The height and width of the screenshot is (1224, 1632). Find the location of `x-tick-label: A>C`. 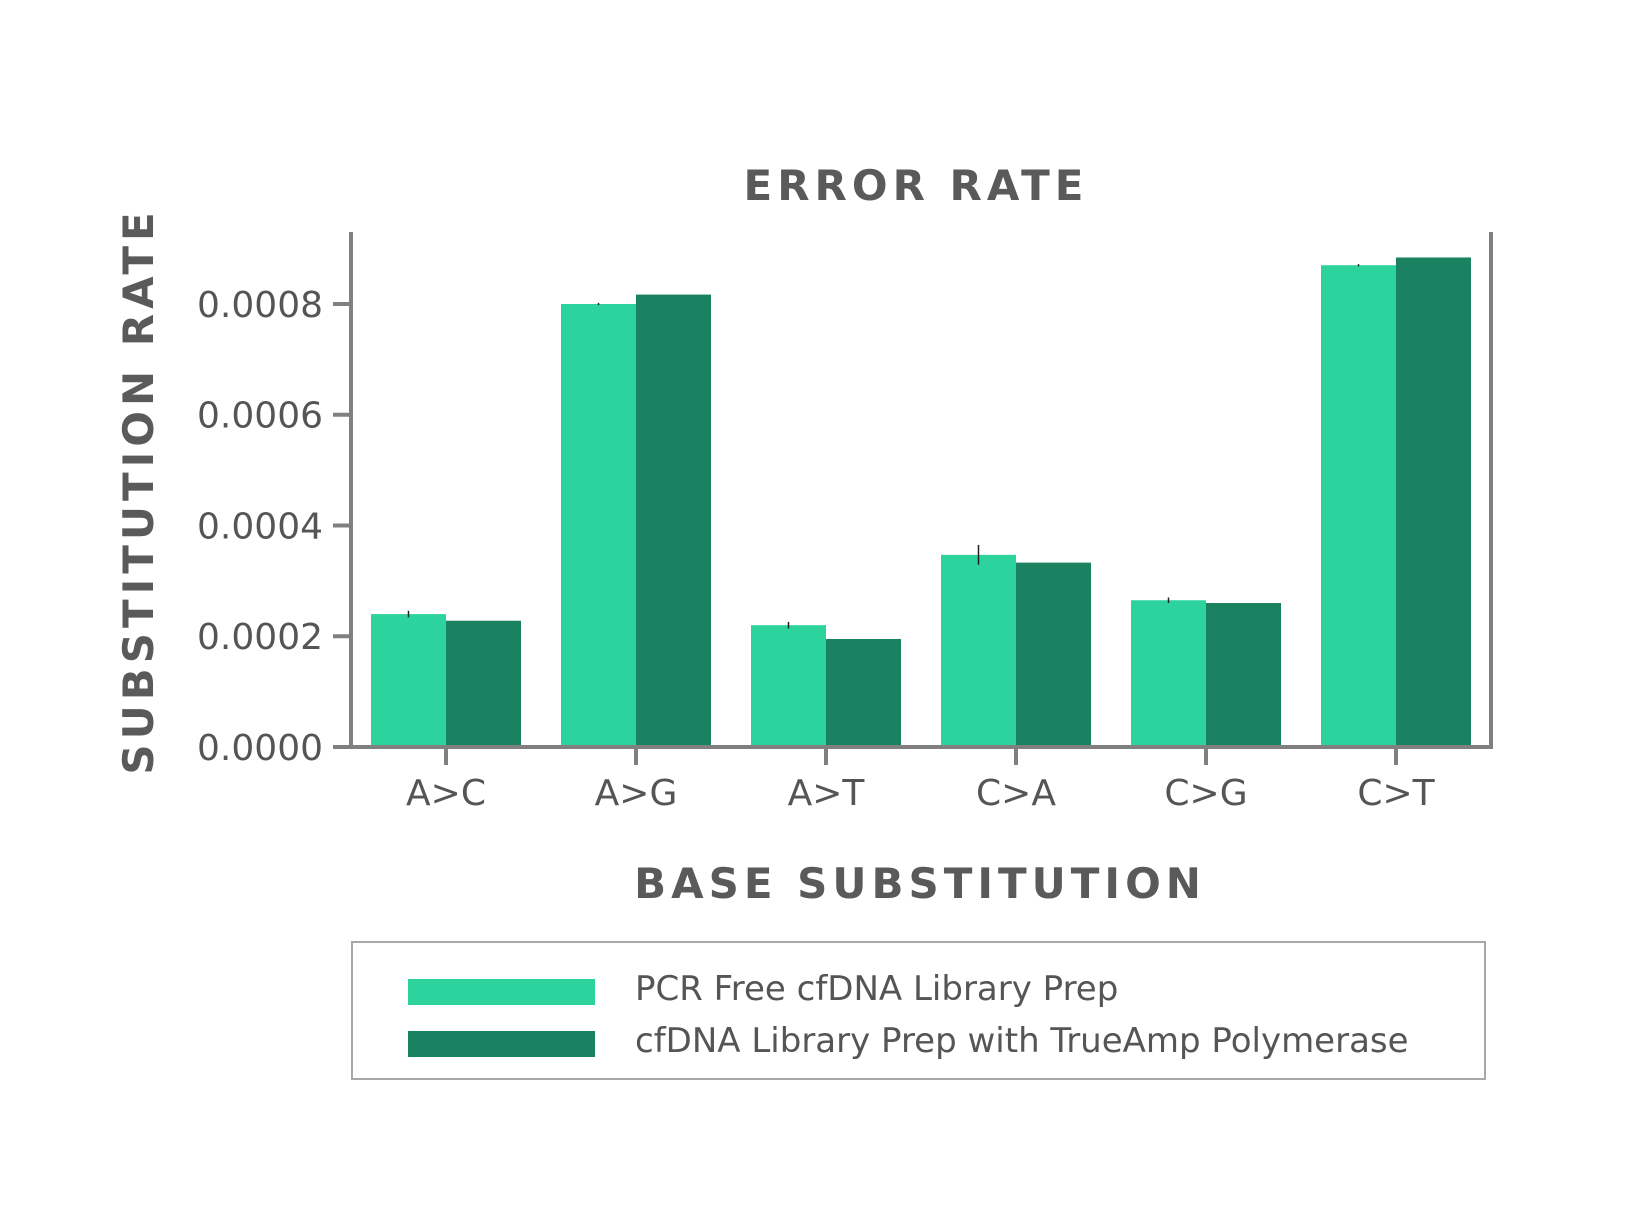

x-tick-label: A>C is located at coordinates (446, 793).